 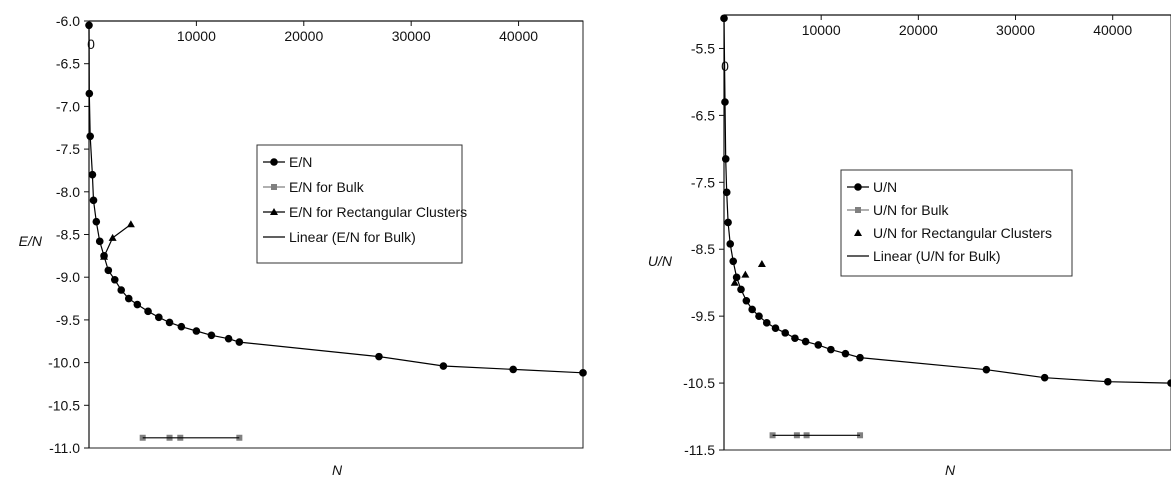 What do you see at coordinates (64, 363) in the screenshot?
I see `y-tick-label: -10.0` at bounding box center [64, 363].